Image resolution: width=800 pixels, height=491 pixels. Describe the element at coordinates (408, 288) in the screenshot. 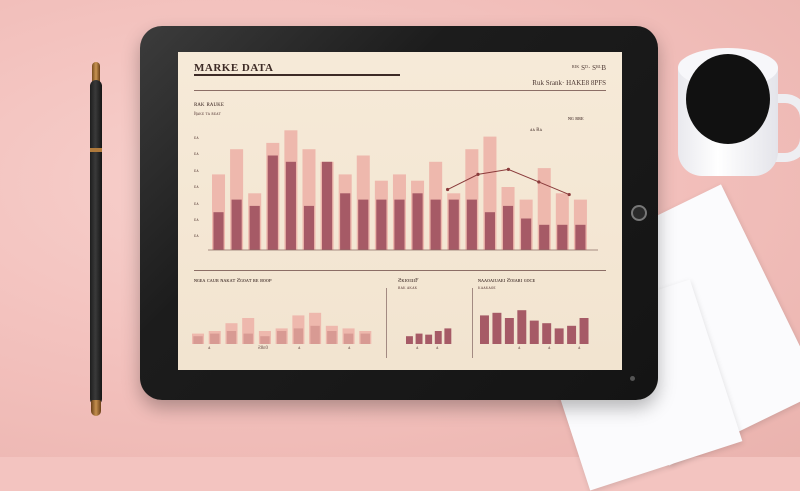

I see `panel2-sub: ʀᴀᴋ ᴀᴋᴀᴋ` at that location.